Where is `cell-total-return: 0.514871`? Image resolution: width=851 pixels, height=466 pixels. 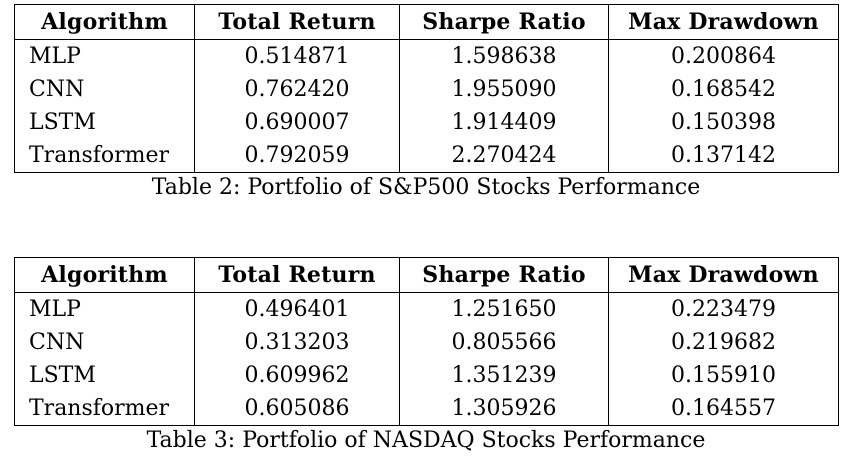 cell-total-return: 0.514871 is located at coordinates (297, 56).